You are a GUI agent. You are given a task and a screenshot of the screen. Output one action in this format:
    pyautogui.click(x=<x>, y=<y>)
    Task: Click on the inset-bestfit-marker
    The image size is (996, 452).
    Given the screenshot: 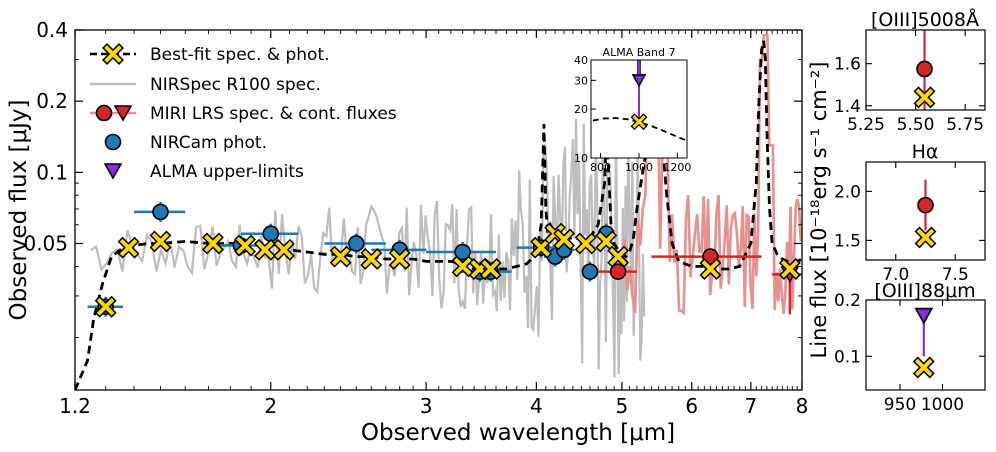 What is the action you would take?
    pyautogui.click(x=639, y=122)
    